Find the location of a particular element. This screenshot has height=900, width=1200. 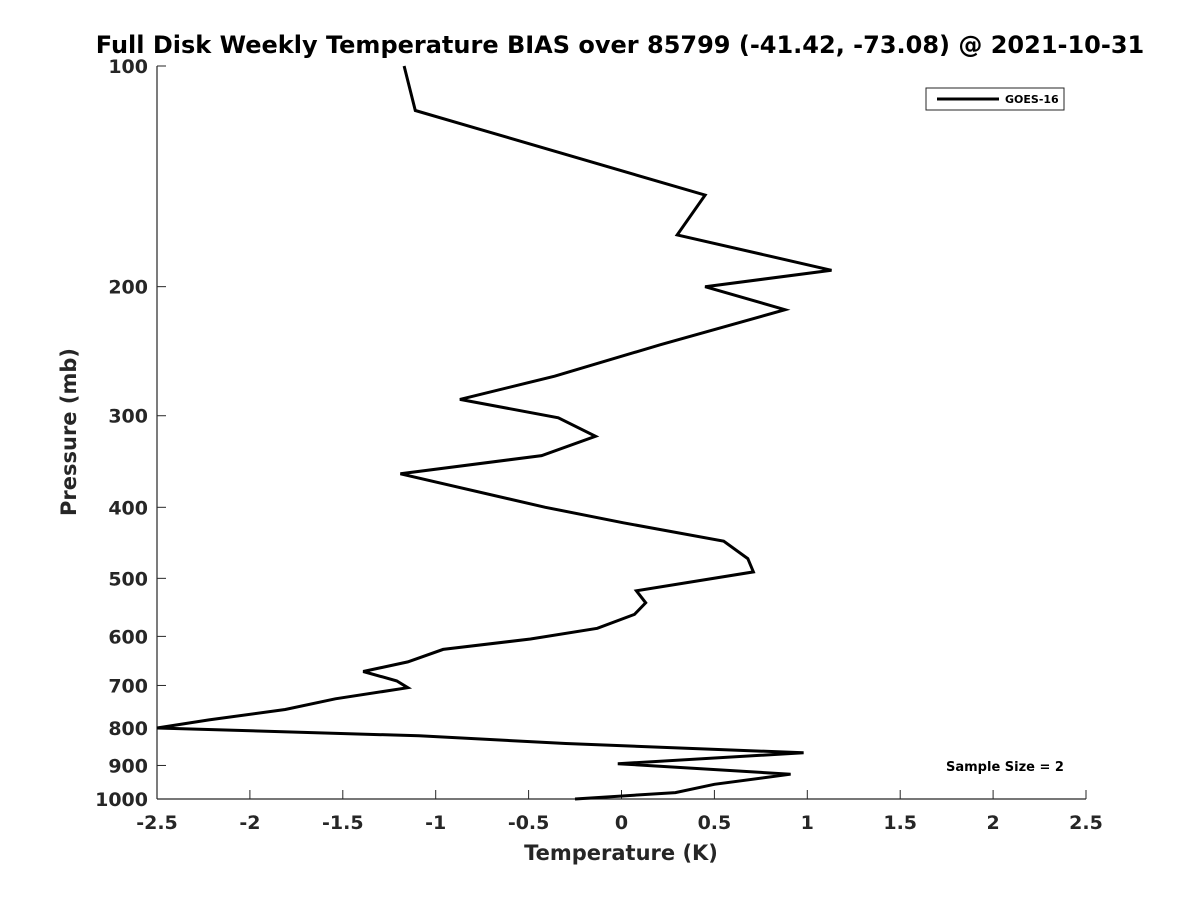

x-tick-label: 1.5 is located at coordinates (900, 823).